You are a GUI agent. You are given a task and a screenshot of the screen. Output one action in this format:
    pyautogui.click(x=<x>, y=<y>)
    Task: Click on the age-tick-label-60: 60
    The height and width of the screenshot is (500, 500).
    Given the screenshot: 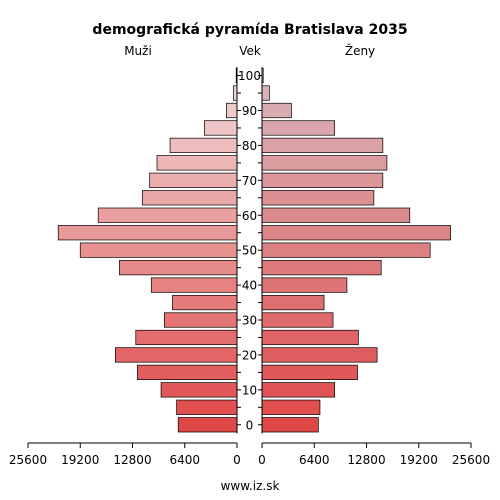 What is the action you would take?
    pyautogui.click(x=249, y=216)
    